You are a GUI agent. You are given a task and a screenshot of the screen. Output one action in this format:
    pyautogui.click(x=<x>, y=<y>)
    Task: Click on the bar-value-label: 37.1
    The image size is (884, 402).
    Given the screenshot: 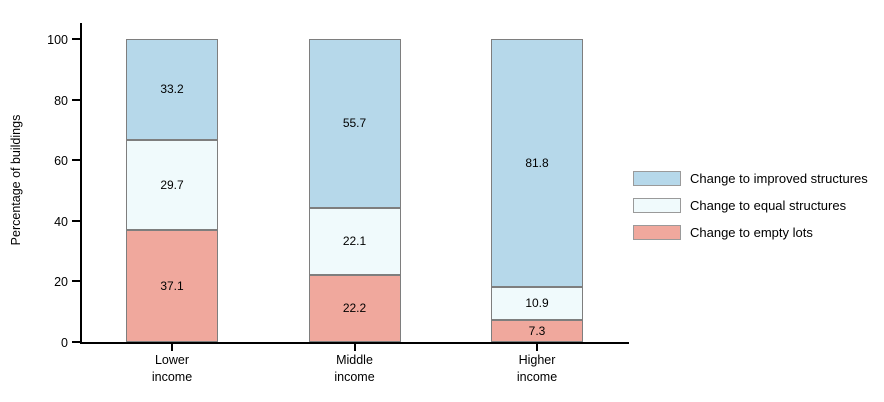 What is the action you would take?
    pyautogui.click(x=172, y=285)
    